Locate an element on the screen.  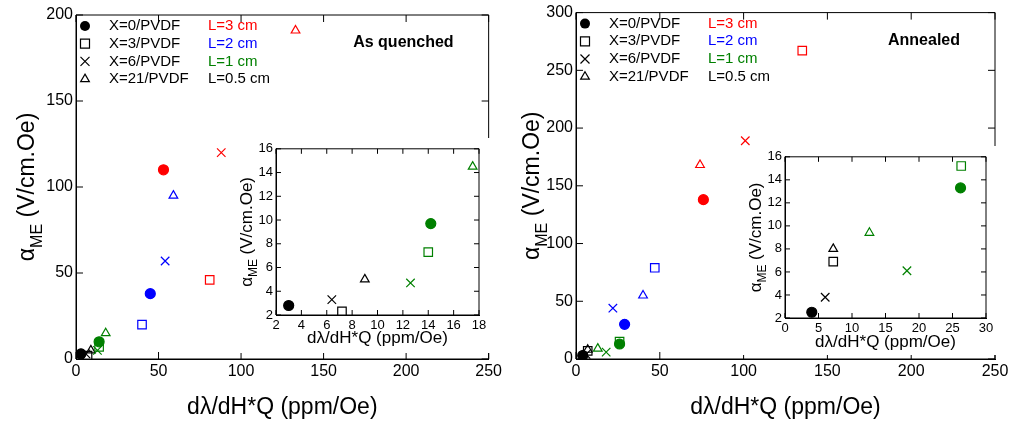
x-tick-label: 18 is located at coordinates (479, 325).